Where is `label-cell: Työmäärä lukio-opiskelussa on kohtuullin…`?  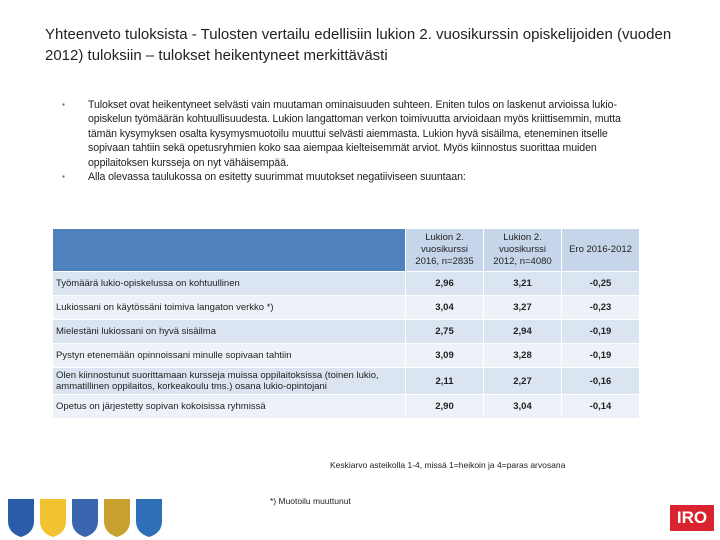
label-cell: Työmäärä lukio-opiskelussa on kohtuullin… is located at coordinates (229, 283).